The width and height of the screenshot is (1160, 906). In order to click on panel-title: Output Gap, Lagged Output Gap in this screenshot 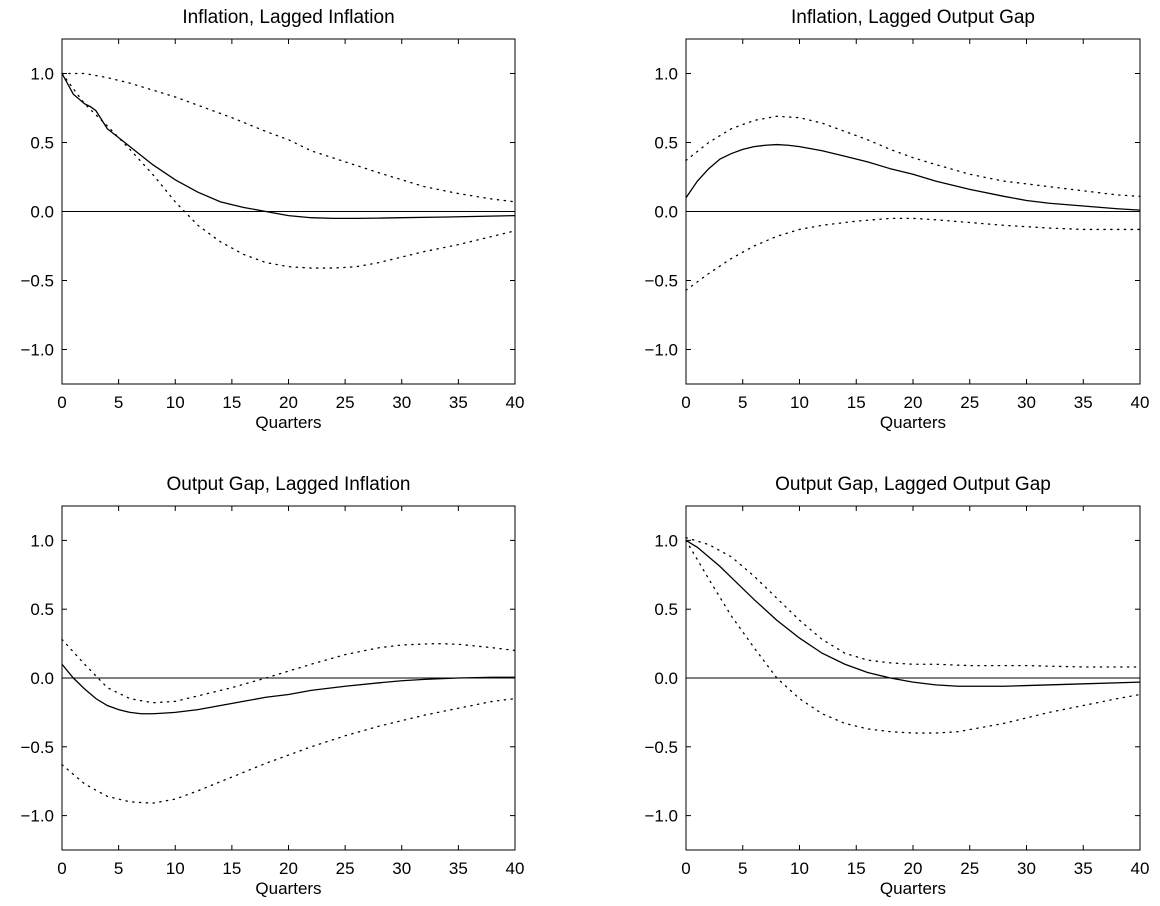, I will do `click(913, 484)`.